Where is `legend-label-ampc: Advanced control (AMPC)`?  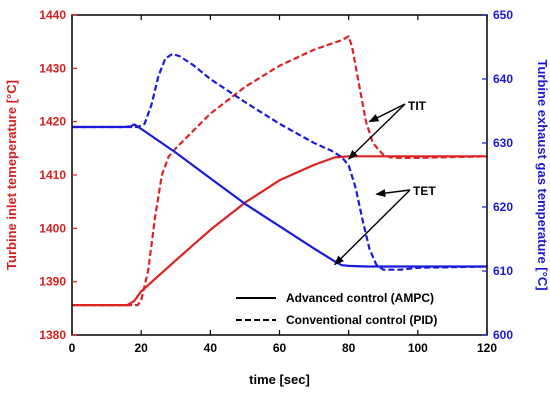 legend-label-ampc: Advanced control (AMPC) is located at coordinates (360, 298).